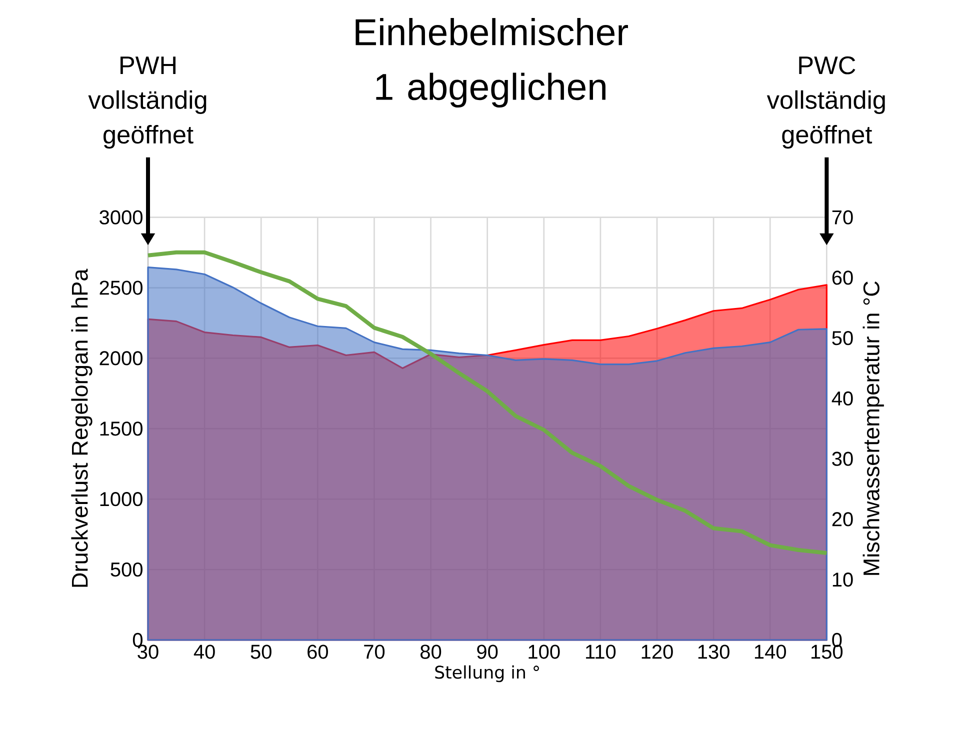 This screenshot has width=956, height=729. What do you see at coordinates (126, 569) in the screenshot?
I see `y-tick-label: 500` at bounding box center [126, 569].